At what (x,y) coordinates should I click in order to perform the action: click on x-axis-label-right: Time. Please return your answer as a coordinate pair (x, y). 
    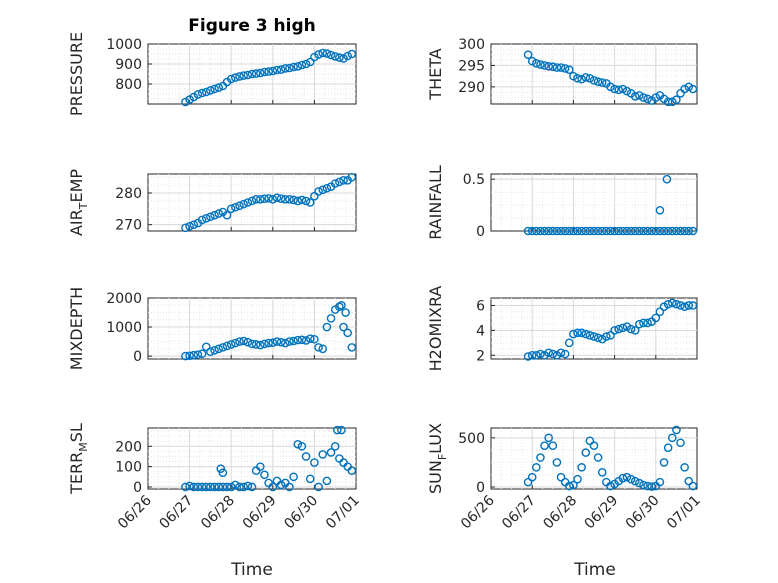
    Looking at the image, I should click on (594, 570).